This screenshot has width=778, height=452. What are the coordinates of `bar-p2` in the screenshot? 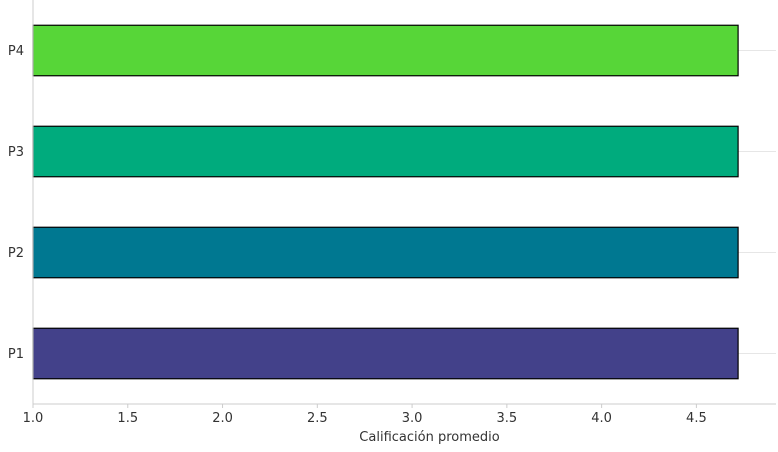 It's located at (385, 252).